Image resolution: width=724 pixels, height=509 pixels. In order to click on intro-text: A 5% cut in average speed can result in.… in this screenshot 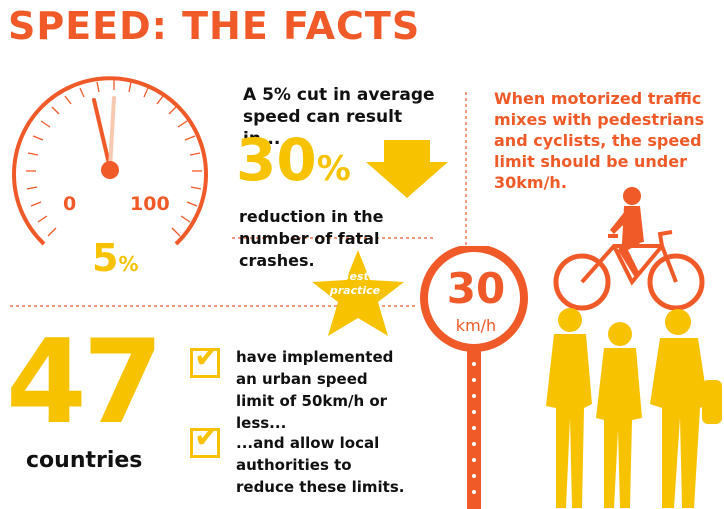, I will do `click(339, 117)`.